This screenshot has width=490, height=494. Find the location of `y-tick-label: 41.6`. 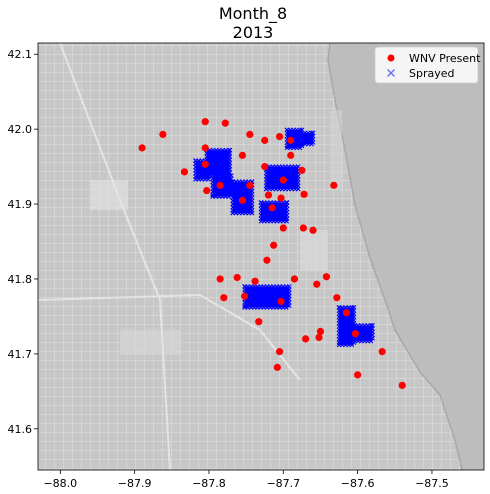

y-tick-label: 41.6 is located at coordinates (20, 429).